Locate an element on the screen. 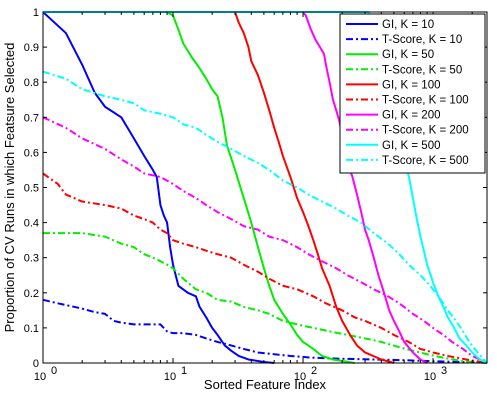  legend-entry: GI, K = 100 is located at coordinates (411, 85).